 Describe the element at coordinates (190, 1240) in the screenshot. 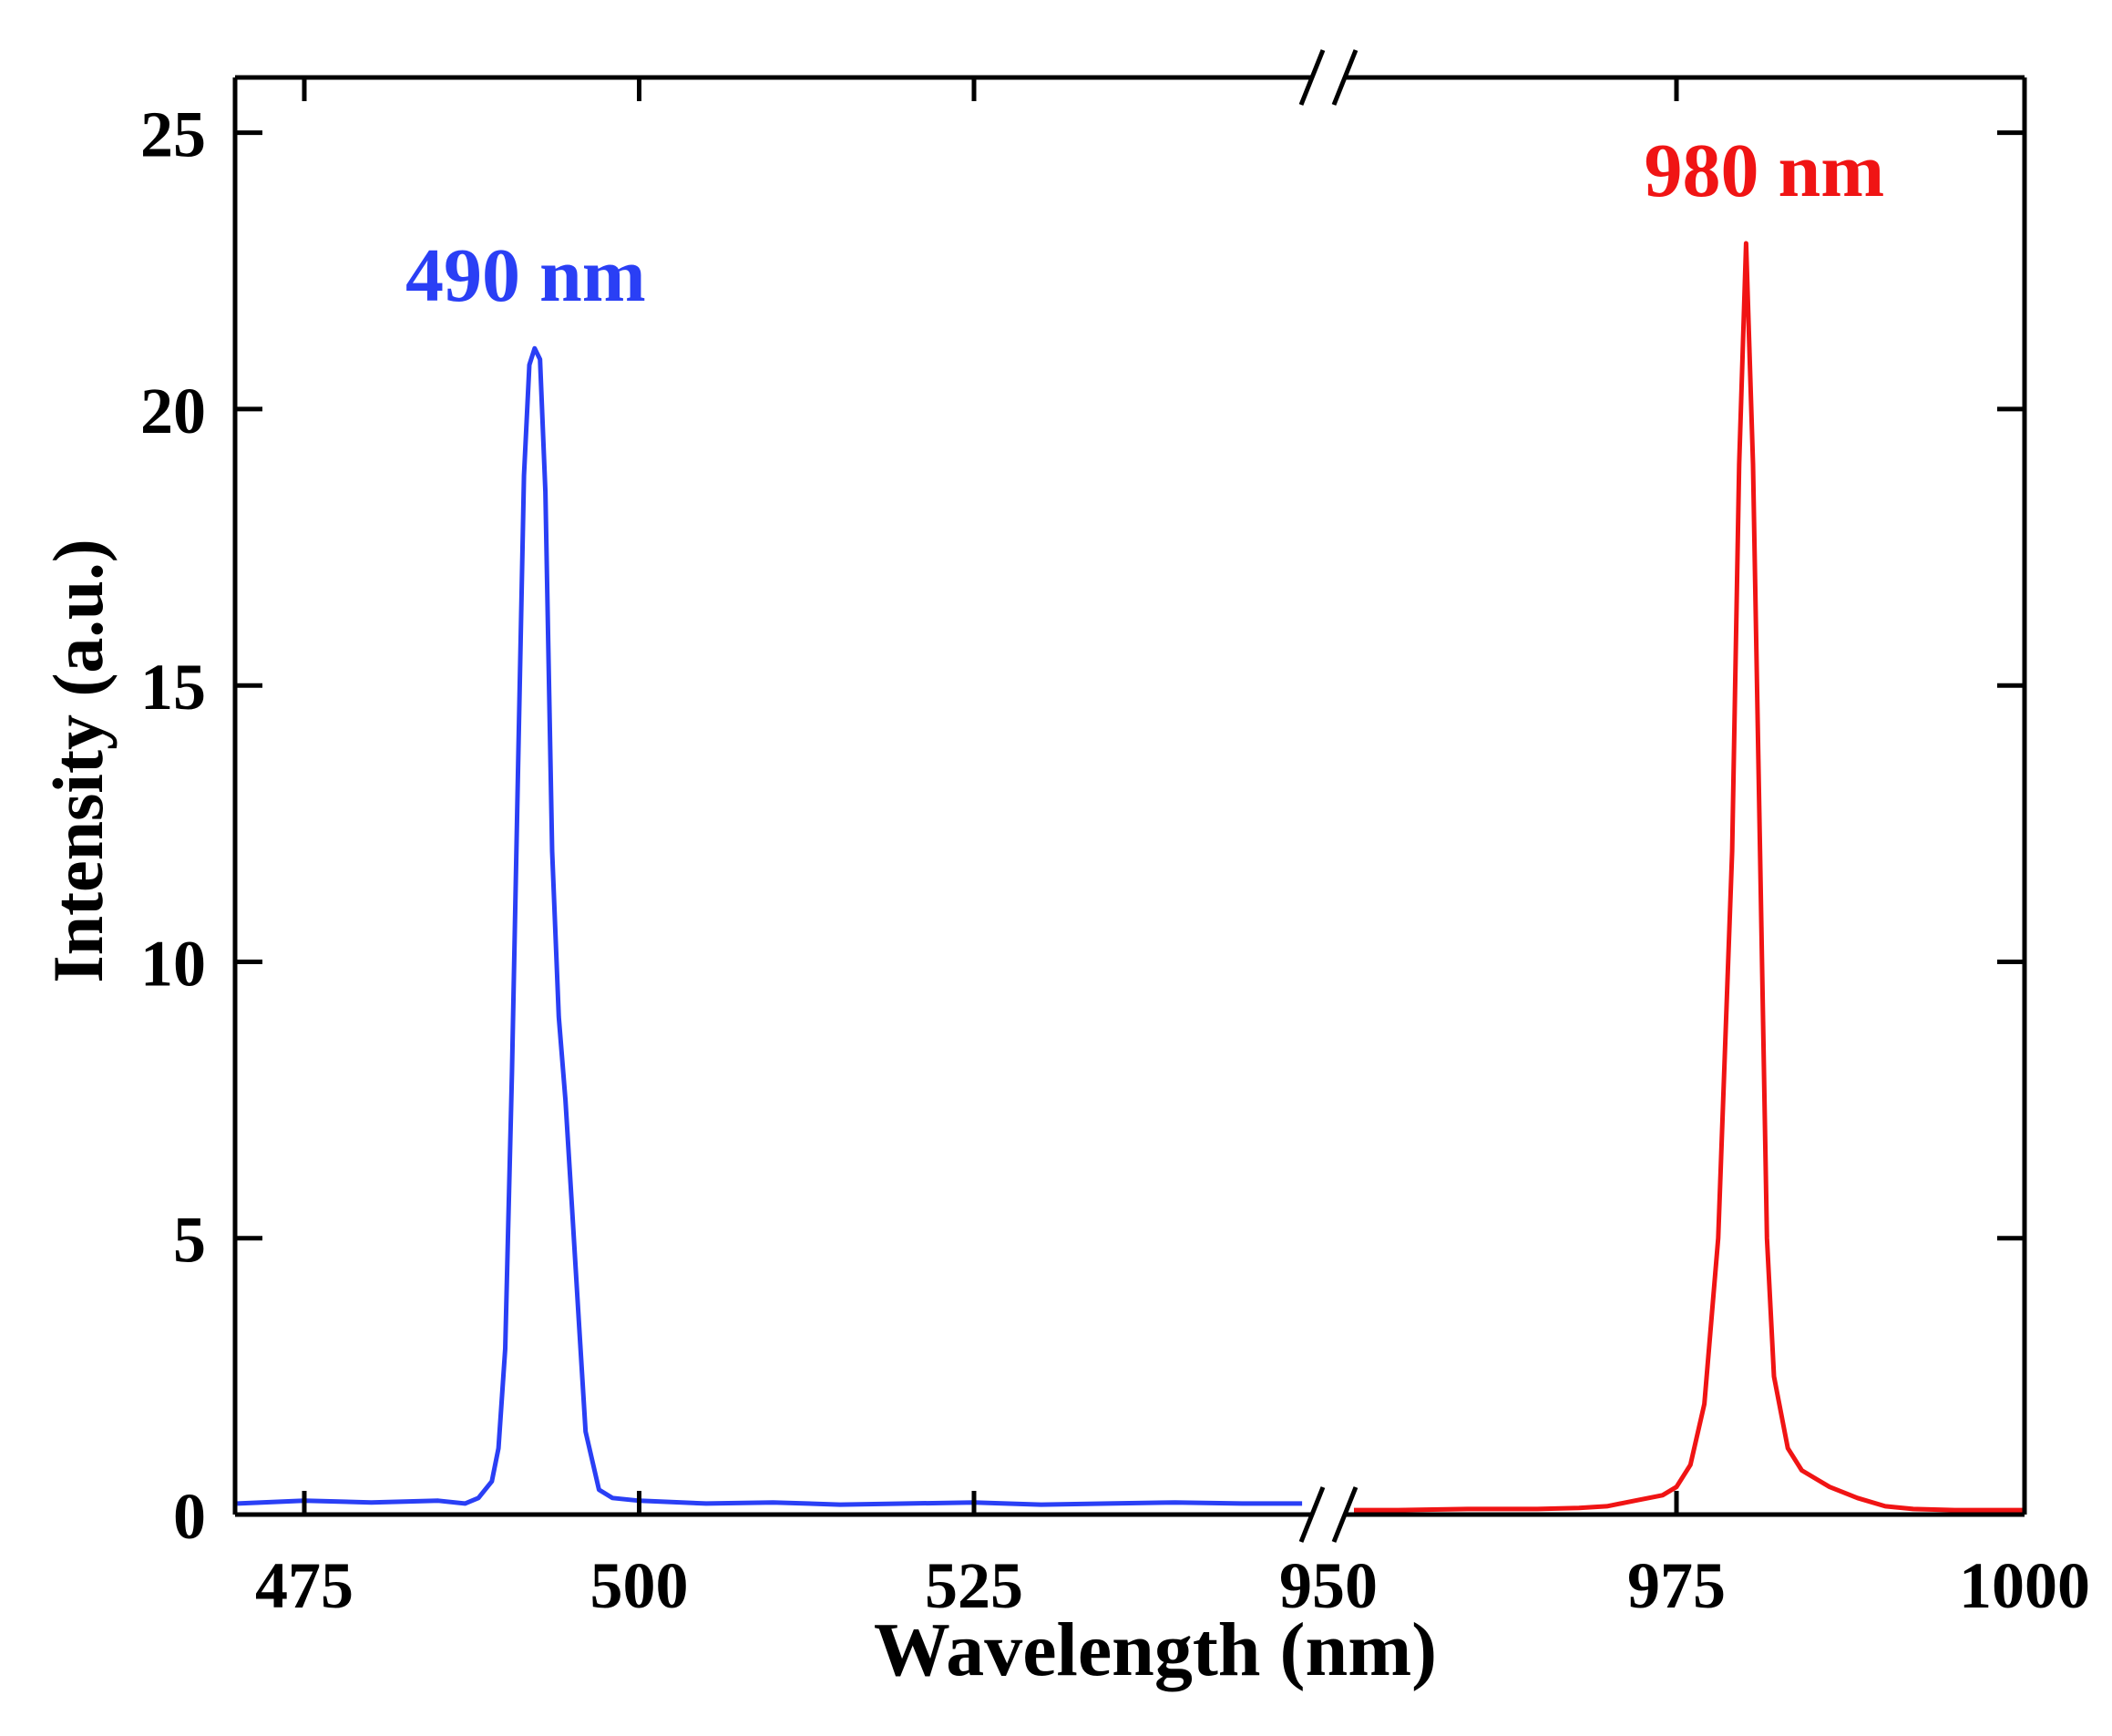

I see `y-tick-label: 5` at that location.